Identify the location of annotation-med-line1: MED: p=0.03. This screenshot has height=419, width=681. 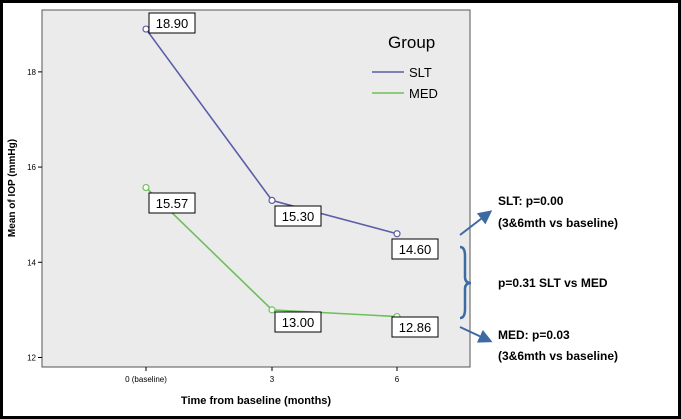
(534, 335).